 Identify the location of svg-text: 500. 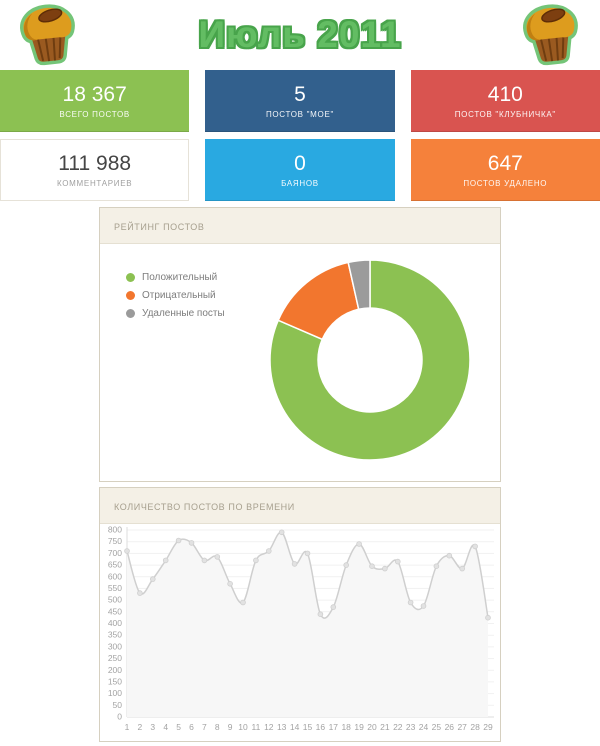
(115, 600).